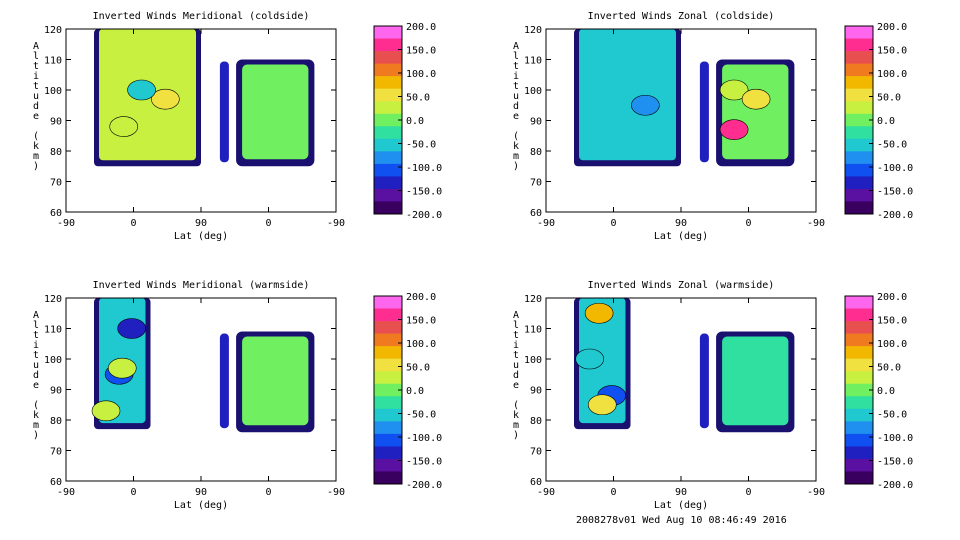 The width and height of the screenshot is (960, 540). What do you see at coordinates (56, 452) in the screenshot?
I see `y-tick-label: 70` at bounding box center [56, 452].